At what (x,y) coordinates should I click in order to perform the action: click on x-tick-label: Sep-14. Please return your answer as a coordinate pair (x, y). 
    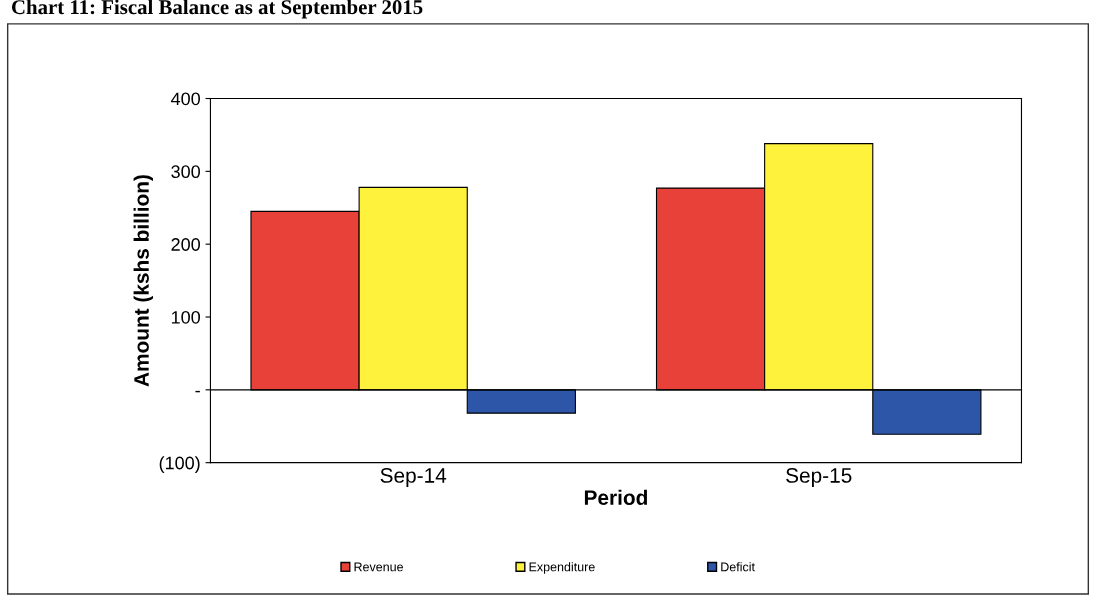
    Looking at the image, I should click on (413, 477).